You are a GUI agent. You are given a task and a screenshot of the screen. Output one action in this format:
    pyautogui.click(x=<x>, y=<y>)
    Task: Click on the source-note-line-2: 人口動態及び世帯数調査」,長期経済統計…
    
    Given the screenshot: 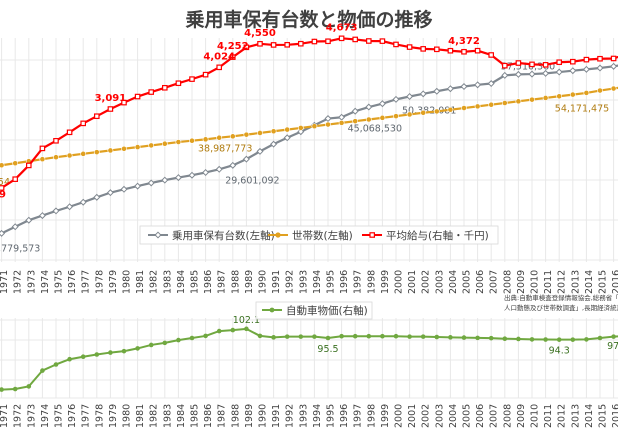 What is the action you would take?
    pyautogui.click(x=561, y=307)
    